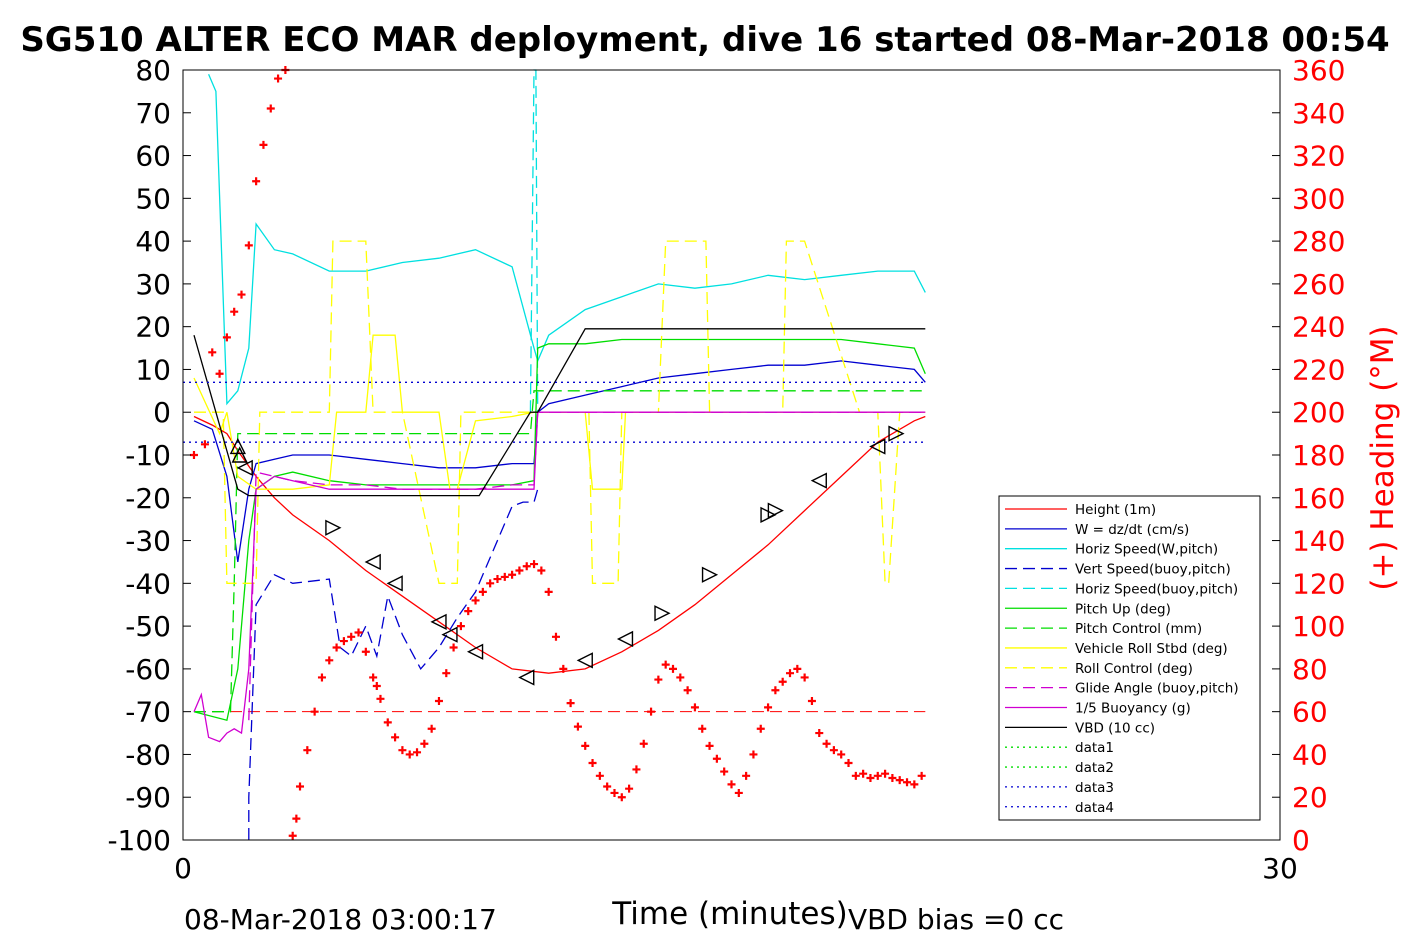  What do you see at coordinates (340, 919) in the screenshot?
I see `footer-timestamp: 08-Mar-2018 03:00:17` at bounding box center [340, 919].